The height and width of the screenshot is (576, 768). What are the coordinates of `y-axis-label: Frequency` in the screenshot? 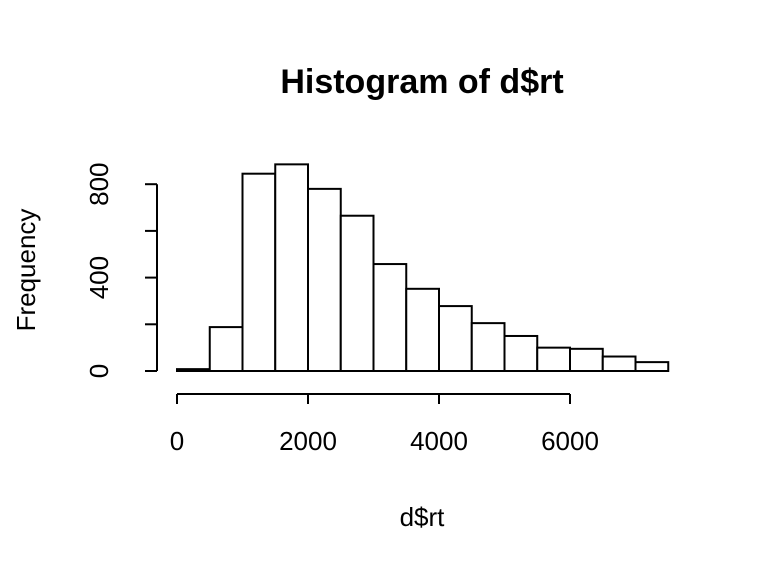 It's located at (26, 270).